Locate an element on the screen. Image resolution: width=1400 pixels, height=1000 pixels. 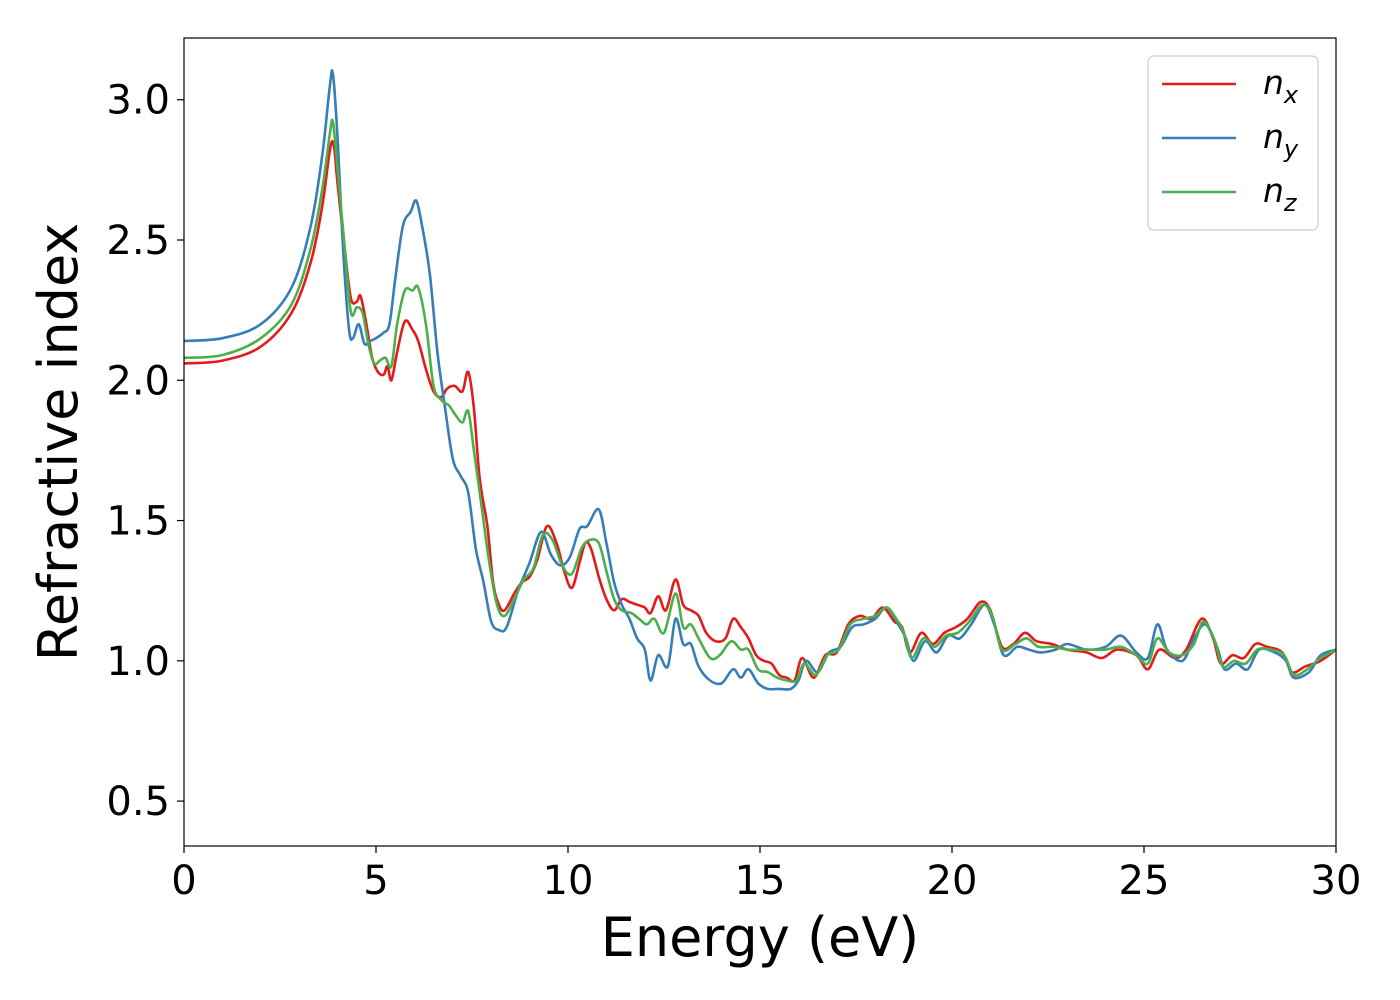
legend-box is located at coordinates (1233, 143).